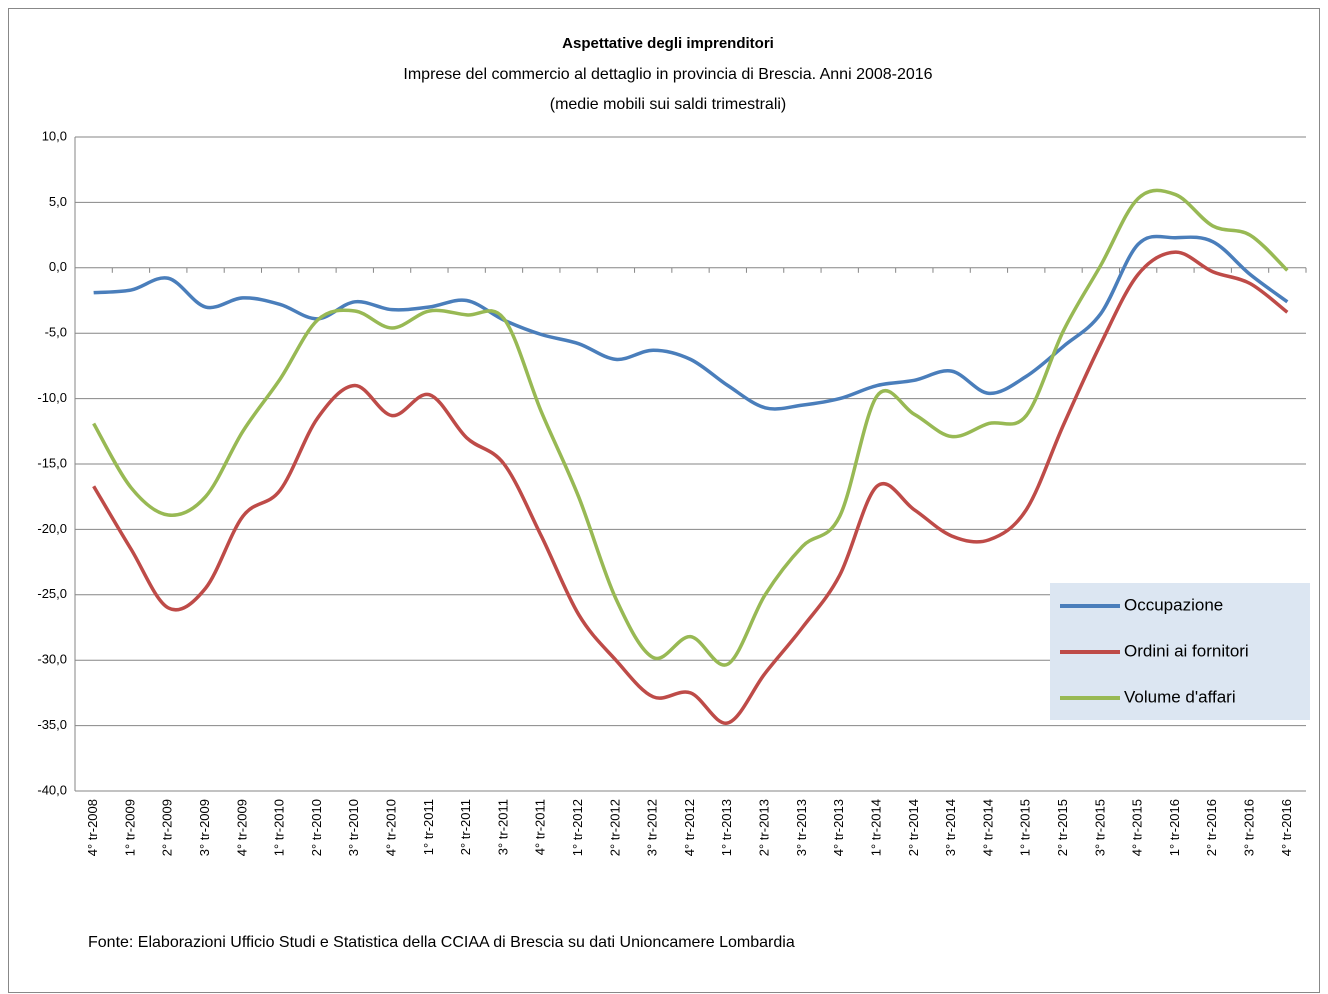 The height and width of the screenshot is (994, 1328). Describe the element at coordinates (1025, 827) in the screenshot. I see `x-tick-label: 1° tr-2015` at that location.